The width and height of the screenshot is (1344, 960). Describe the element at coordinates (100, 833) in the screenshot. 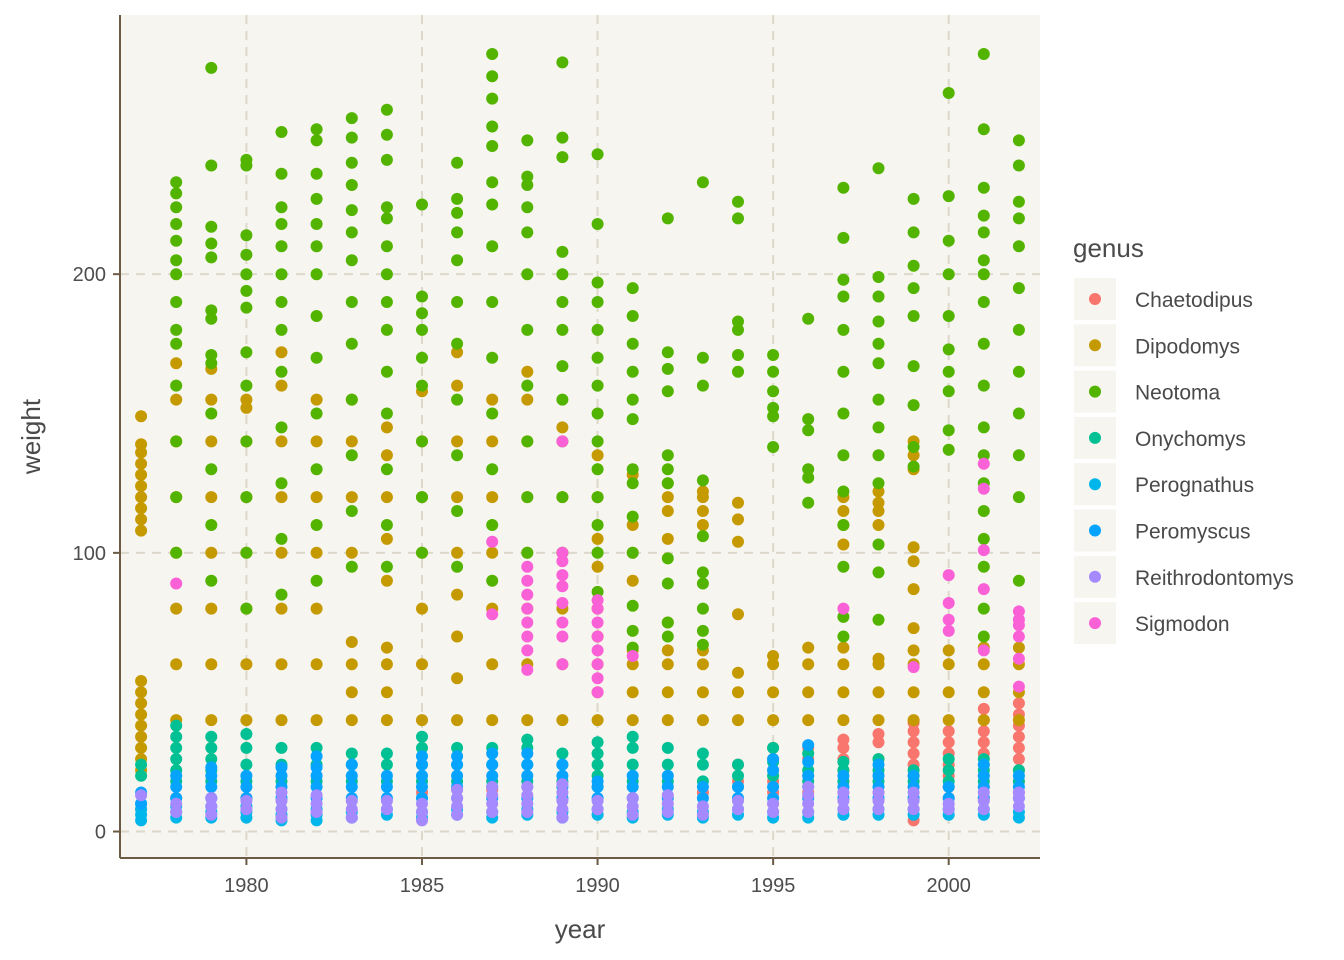

I see `y-tick-label: 0` at that location.